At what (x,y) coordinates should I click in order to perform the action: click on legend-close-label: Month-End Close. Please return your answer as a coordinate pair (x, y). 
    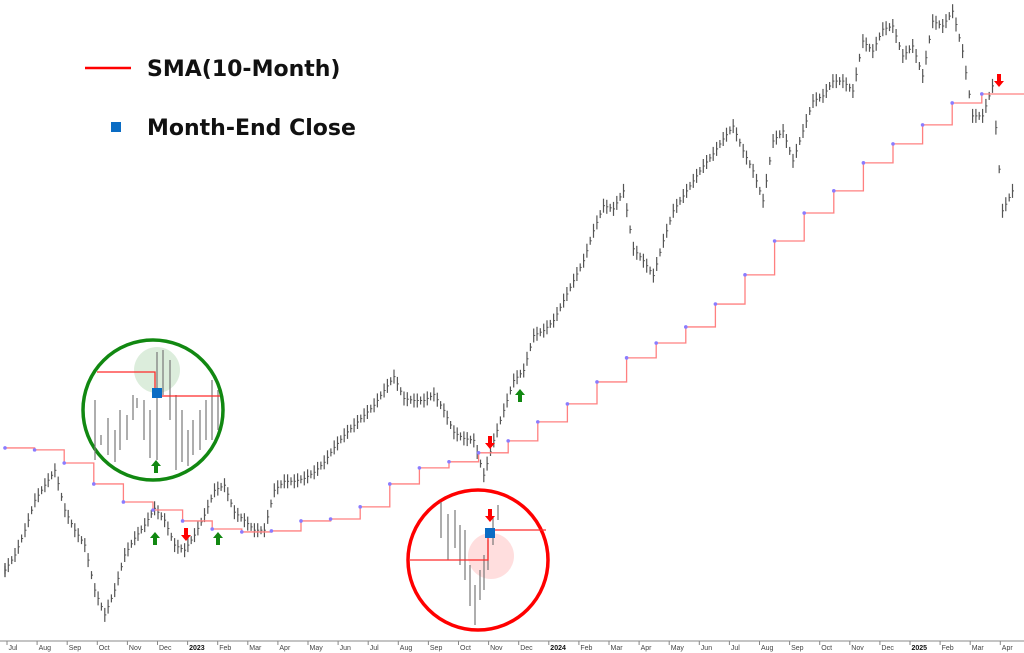
    Looking at the image, I should click on (251, 128).